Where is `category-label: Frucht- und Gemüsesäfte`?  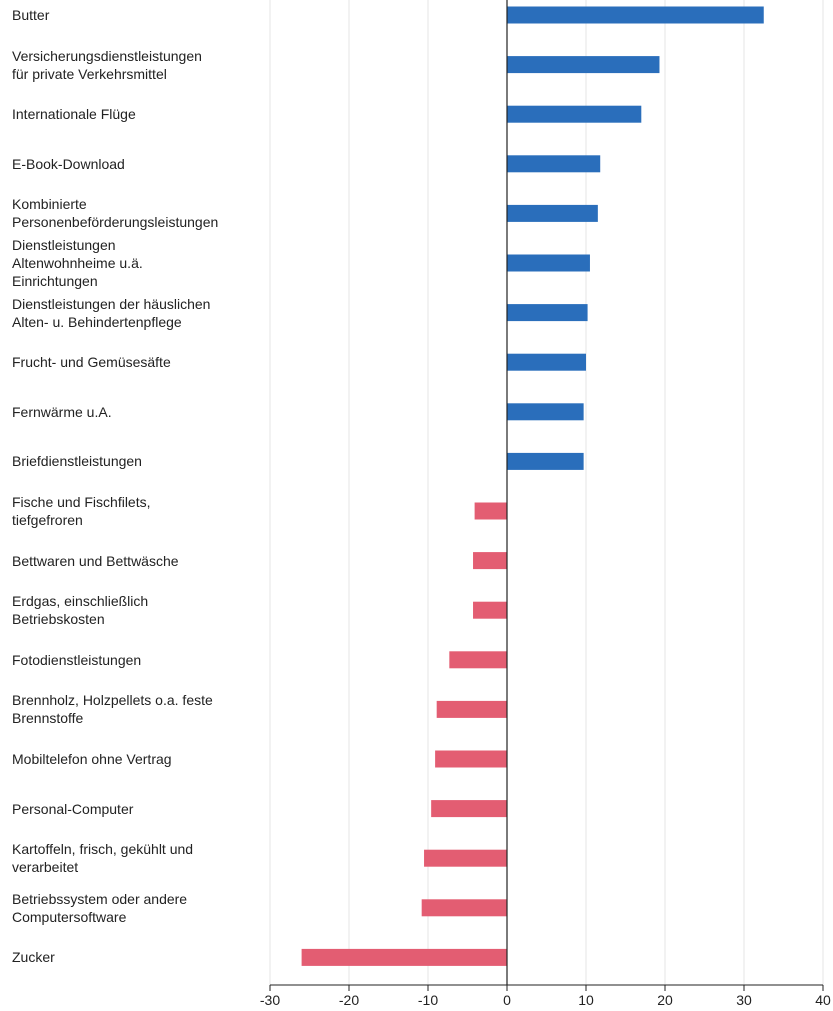
category-label: Frucht- und Gemüsesäfte is located at coordinates (137, 362).